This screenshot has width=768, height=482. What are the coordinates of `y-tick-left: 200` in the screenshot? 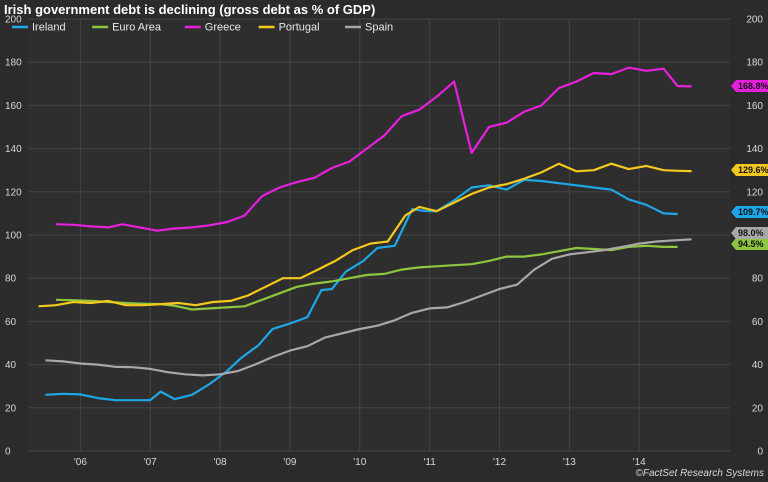 It's located at (13, 20).